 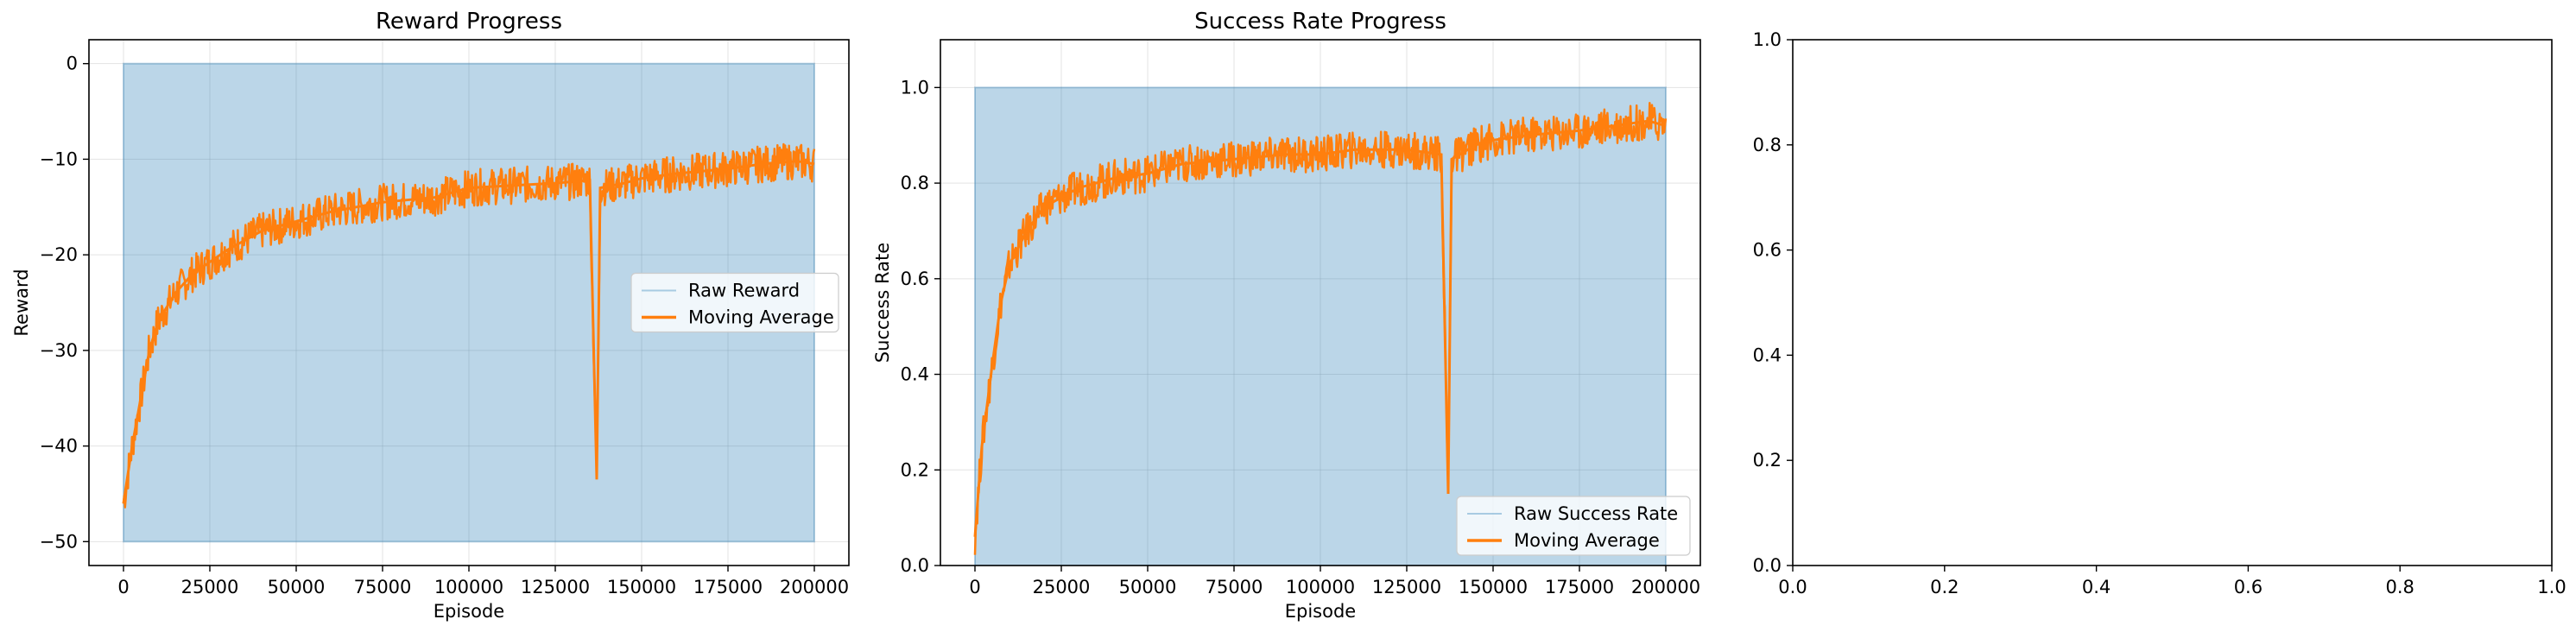 What do you see at coordinates (59, 446) in the screenshot?
I see `y-tick-label: −40` at bounding box center [59, 446].